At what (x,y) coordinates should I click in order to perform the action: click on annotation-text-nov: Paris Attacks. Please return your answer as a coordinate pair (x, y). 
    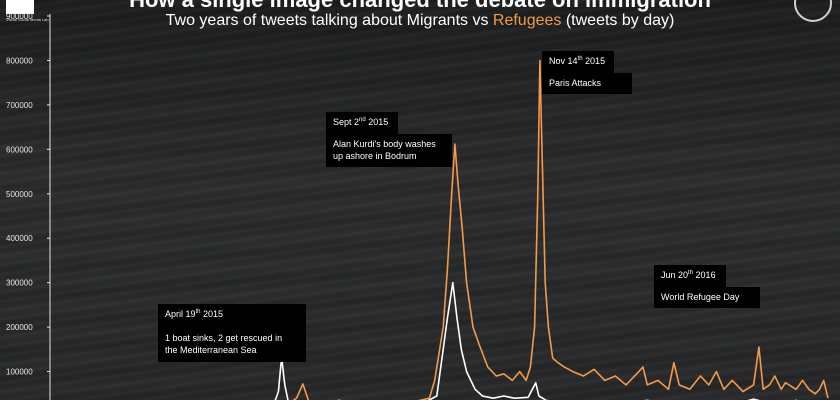
    Looking at the image, I should click on (587, 83).